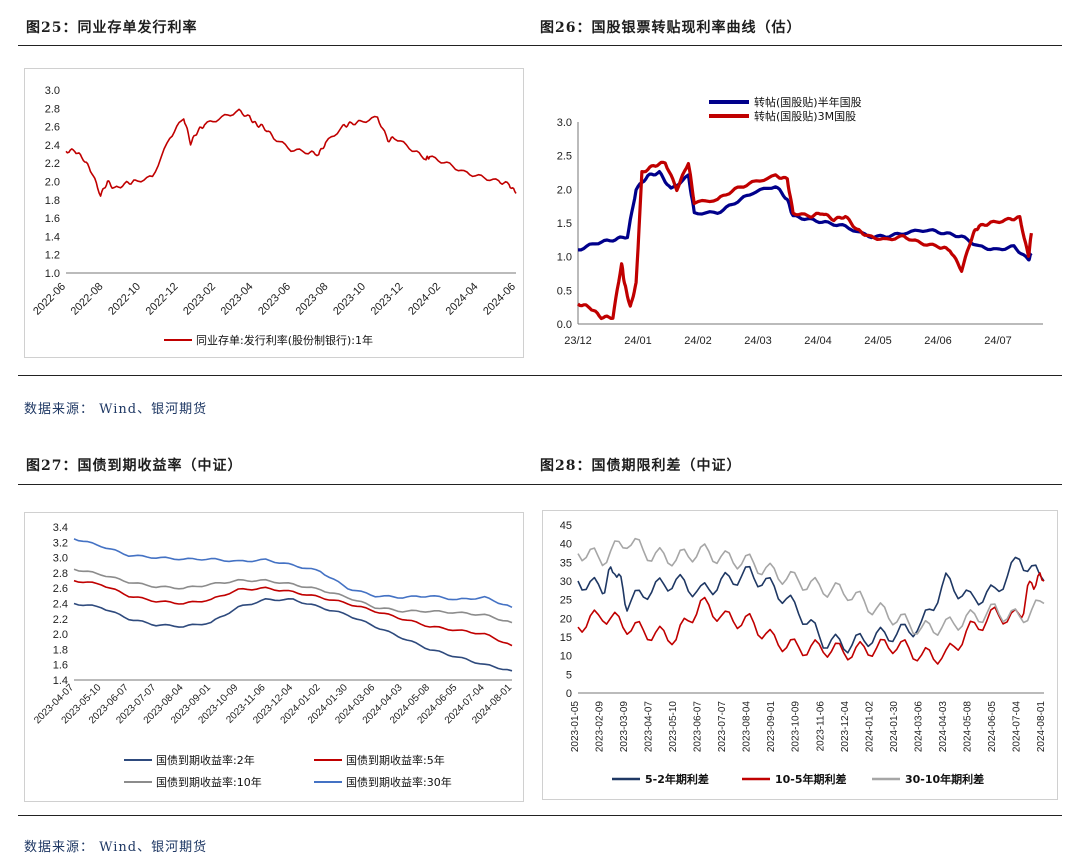  Describe the element at coordinates (569, 675) in the screenshot. I see `y-tick-label: 5` at that location.